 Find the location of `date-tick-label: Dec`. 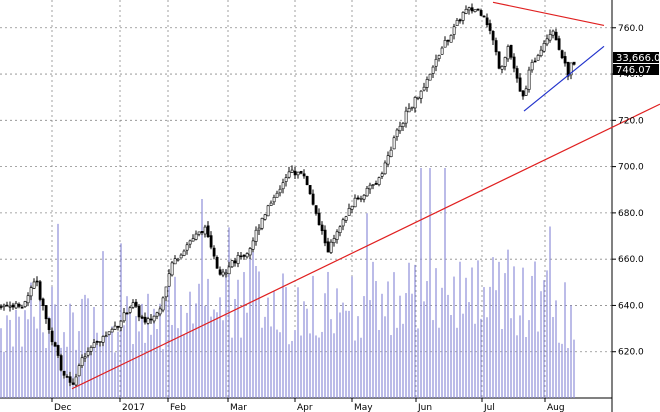

date-tick-label: Dec is located at coordinates (62, 407).